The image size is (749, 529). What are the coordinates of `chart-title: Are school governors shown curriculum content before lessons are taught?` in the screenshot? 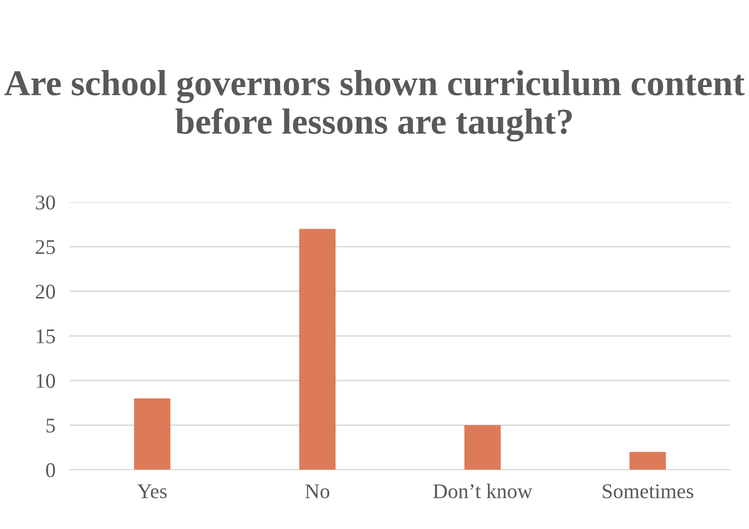 It's located at (374, 106).